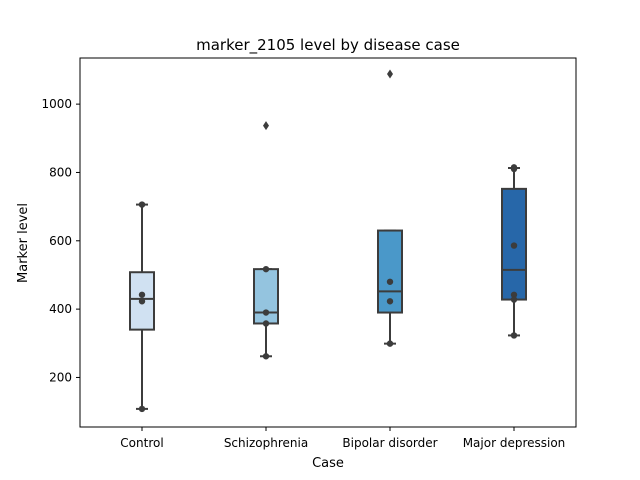  What do you see at coordinates (141, 443) in the screenshot?
I see `x-tick-label: Control` at bounding box center [141, 443].